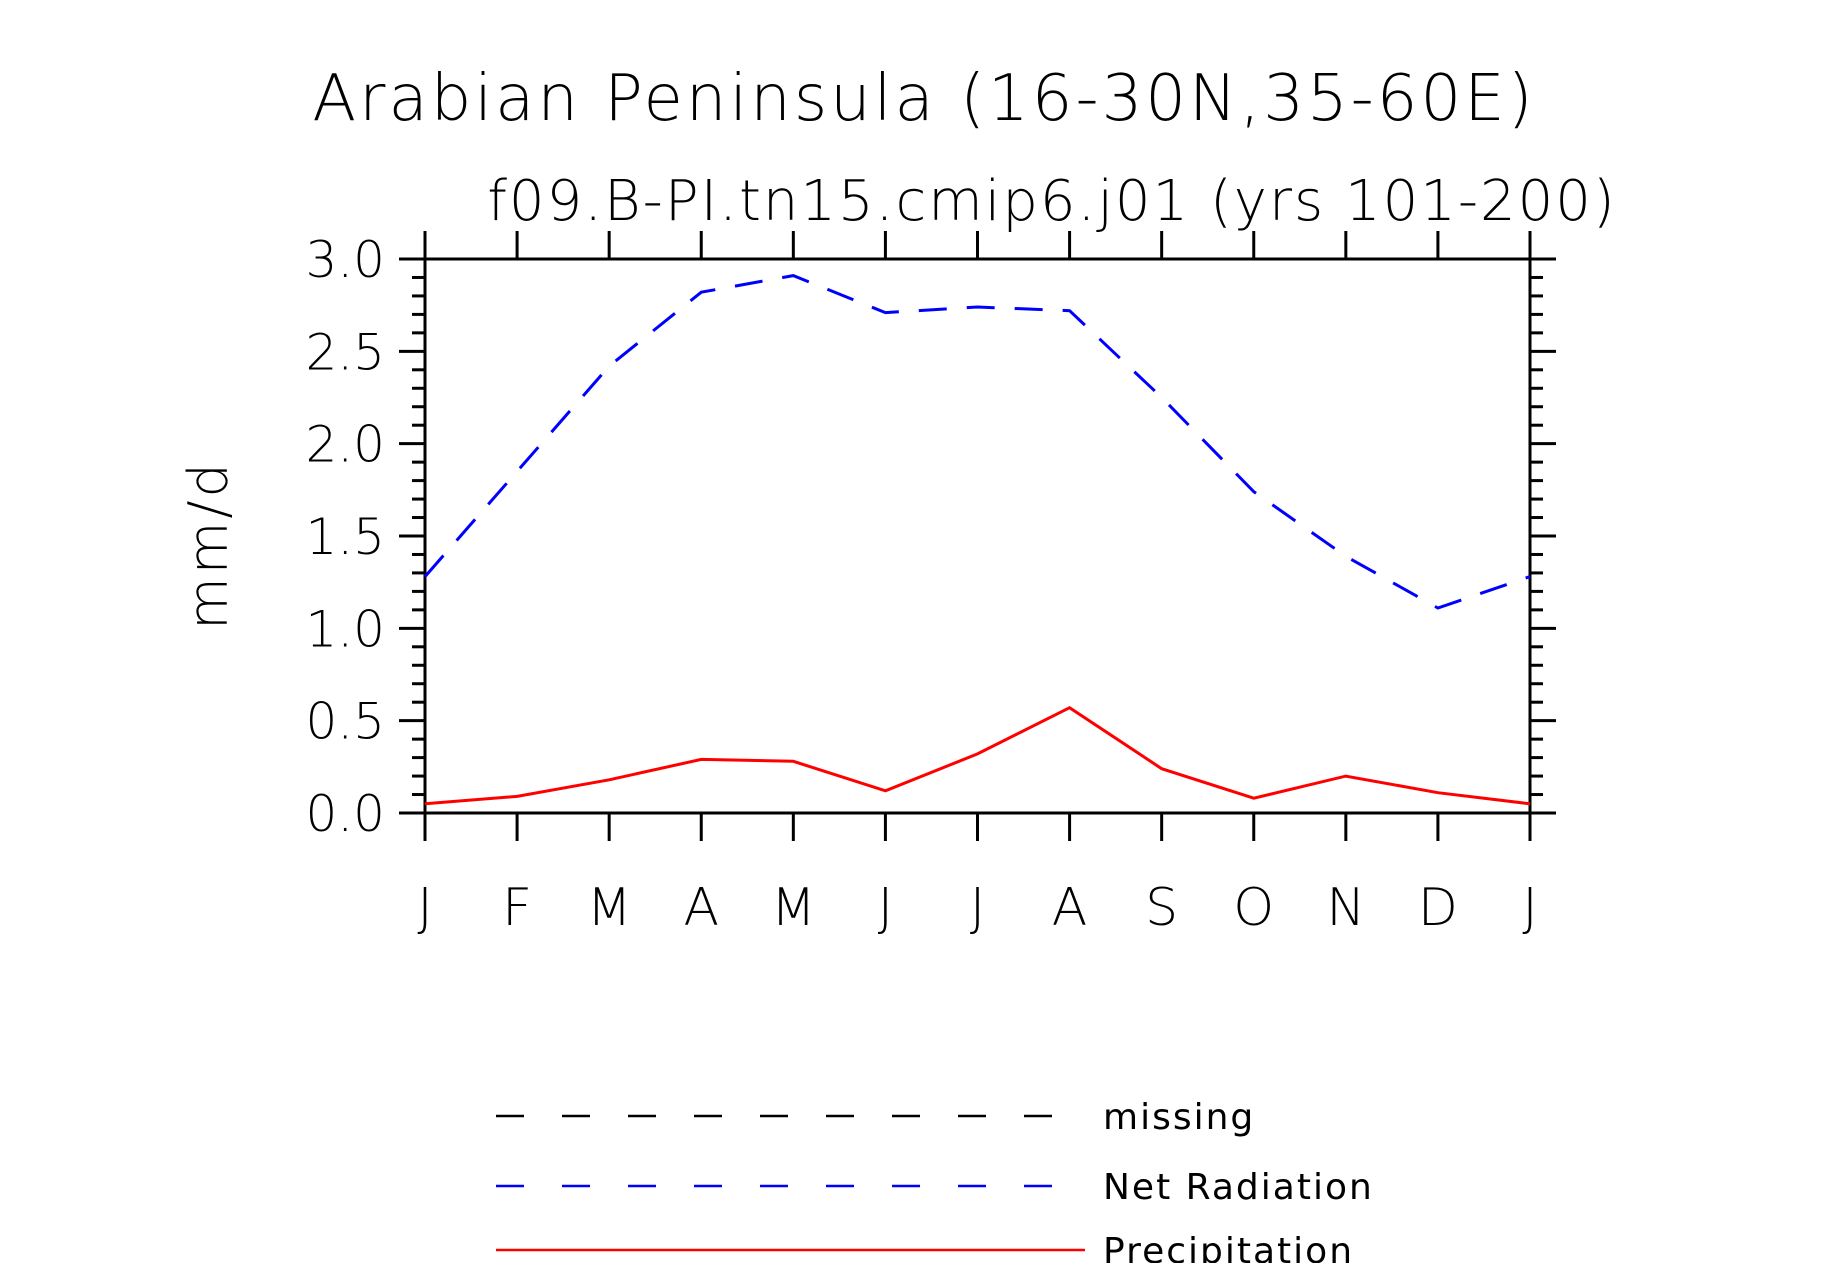 The width and height of the screenshot is (1836, 1263). What do you see at coordinates (345, 352) in the screenshot?
I see `y-tick-label: 2.5` at bounding box center [345, 352].